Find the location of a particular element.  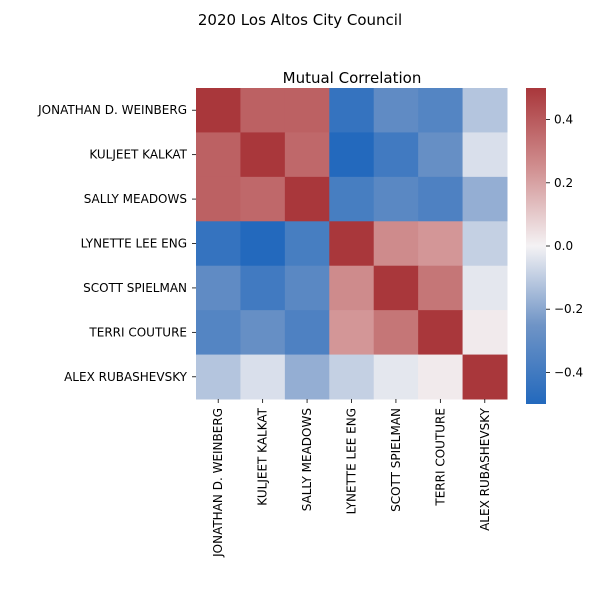

y-tick-label: SALLY MEADOWS is located at coordinates (135, 199).